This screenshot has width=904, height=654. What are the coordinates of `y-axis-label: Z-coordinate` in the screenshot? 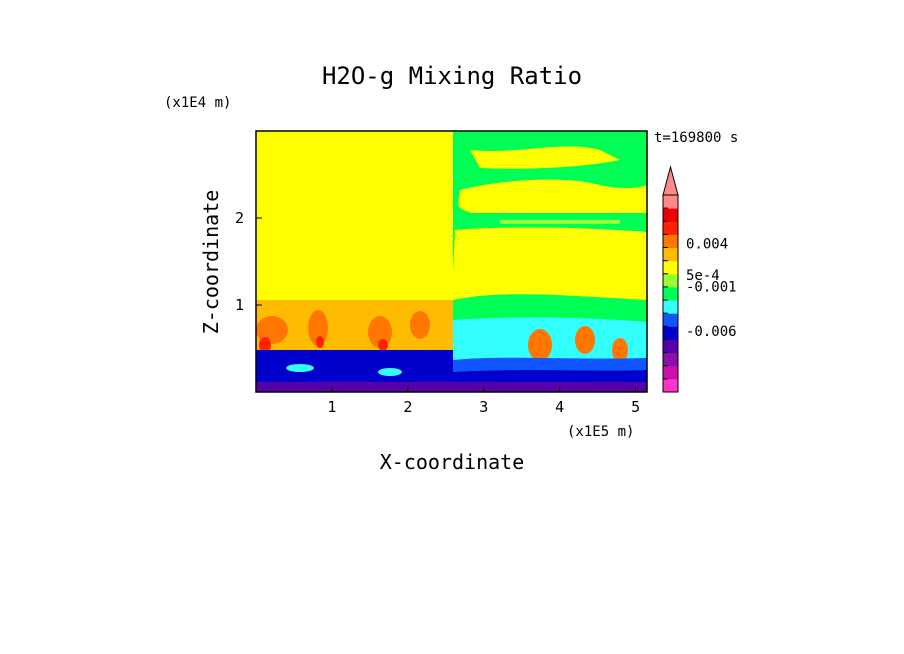 It's located at (211, 262).